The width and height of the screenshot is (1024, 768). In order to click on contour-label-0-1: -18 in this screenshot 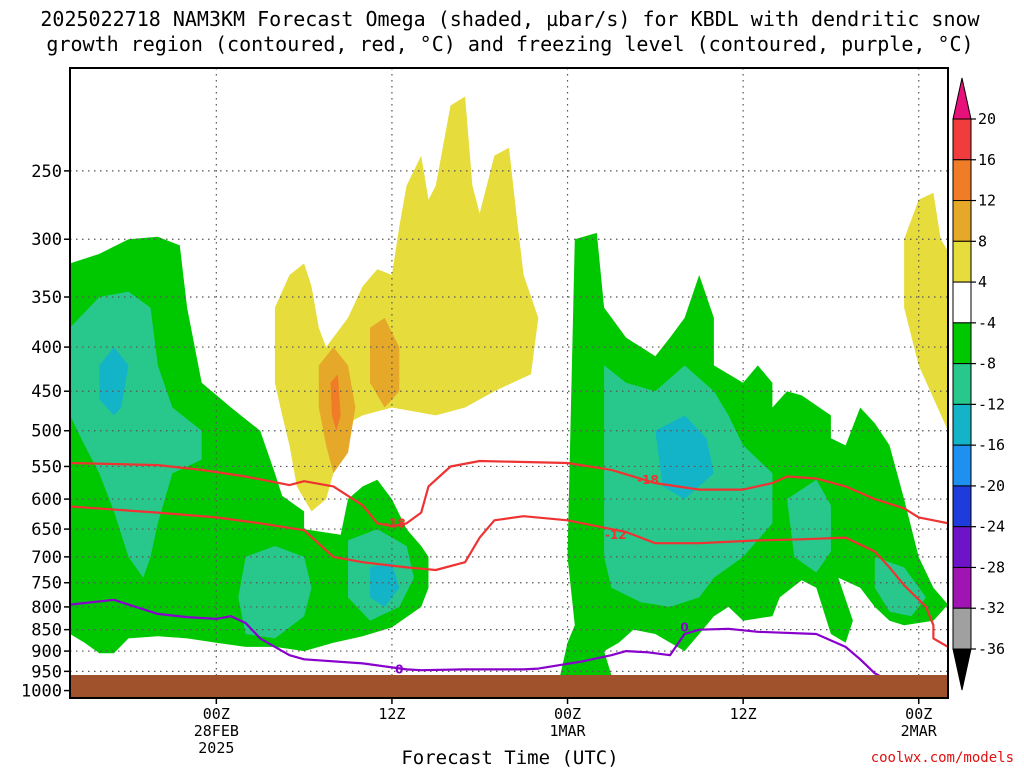, I will do `click(648, 480)`.